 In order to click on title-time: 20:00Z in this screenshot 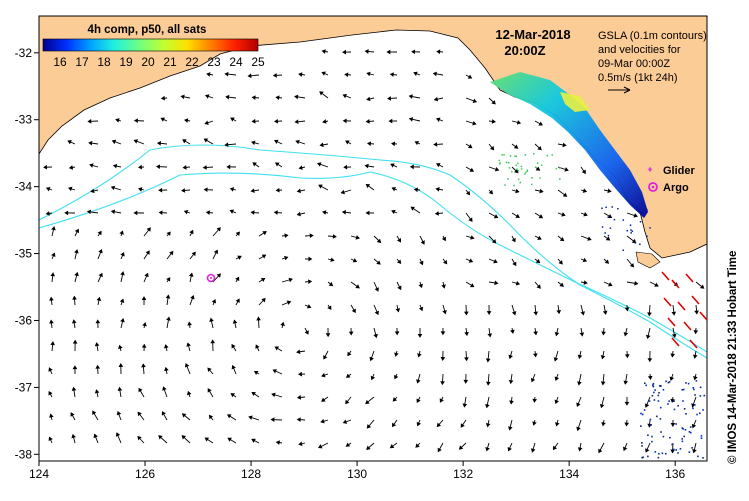, I will do `click(524, 50)`.